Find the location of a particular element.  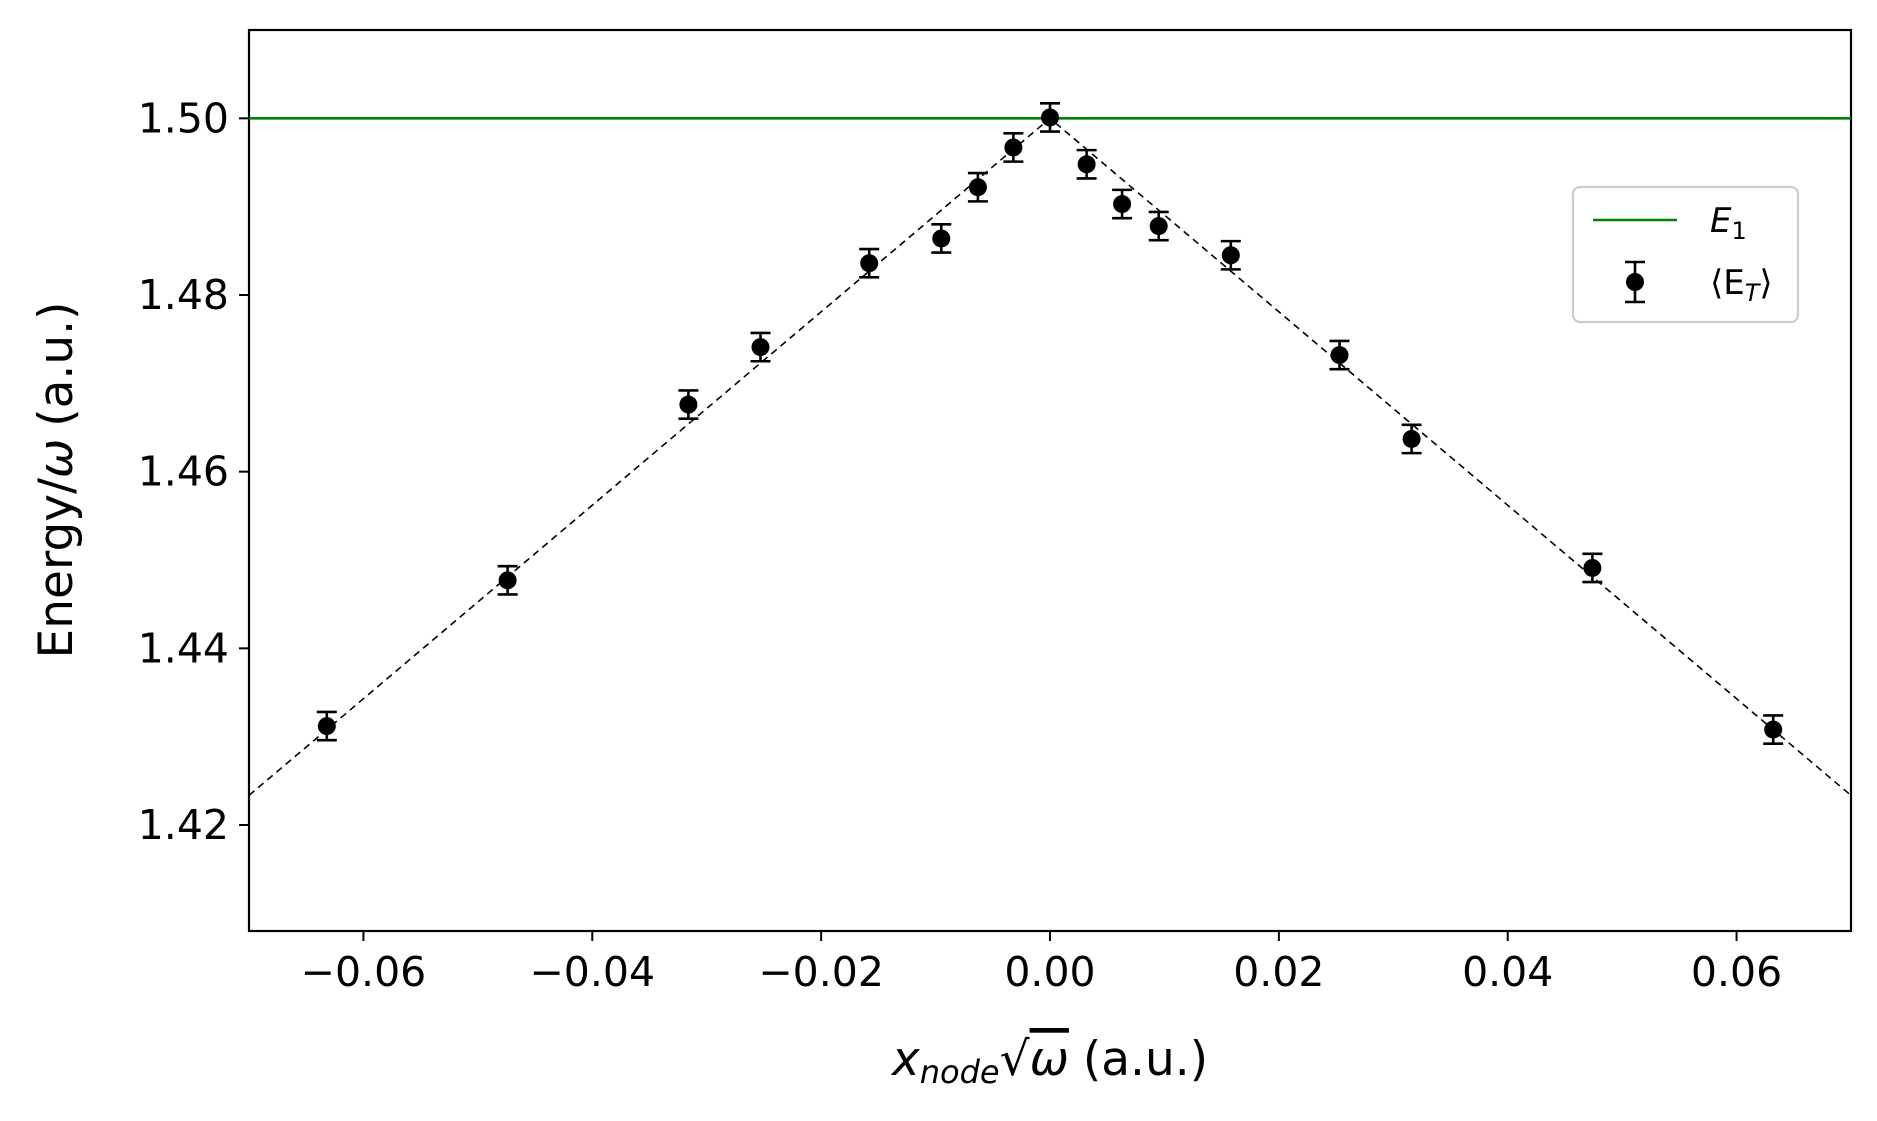

y-axis-label: Energy/ω (a.u.) is located at coordinates (56, 480).